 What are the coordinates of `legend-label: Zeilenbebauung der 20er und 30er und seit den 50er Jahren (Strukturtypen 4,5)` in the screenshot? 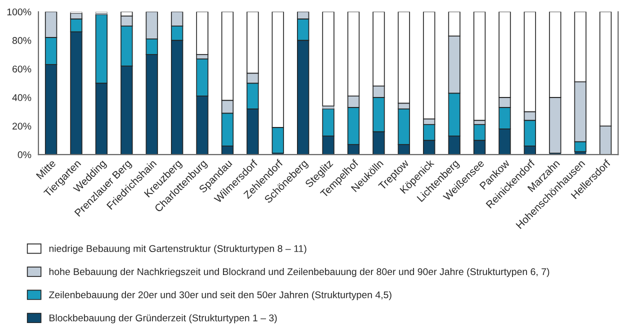 It's located at (220, 295).